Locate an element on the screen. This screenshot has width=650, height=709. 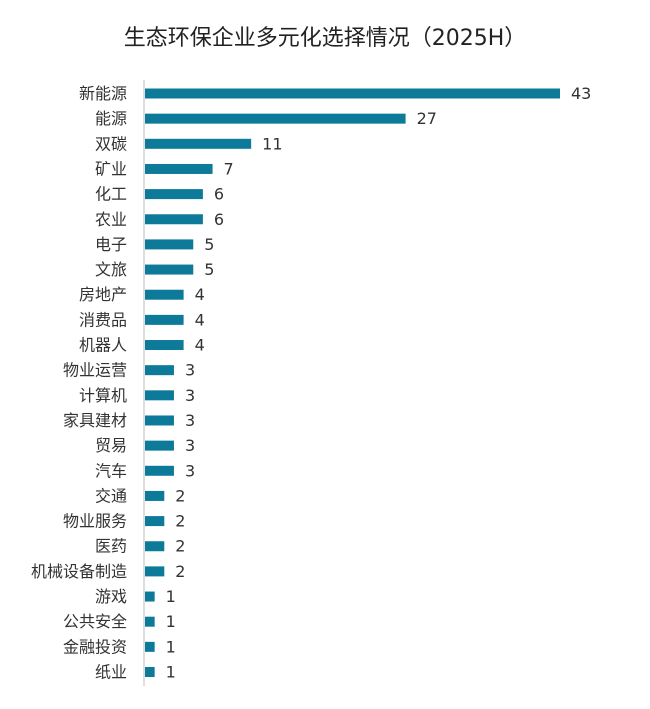
category-label: 游戏 is located at coordinates (111, 596).